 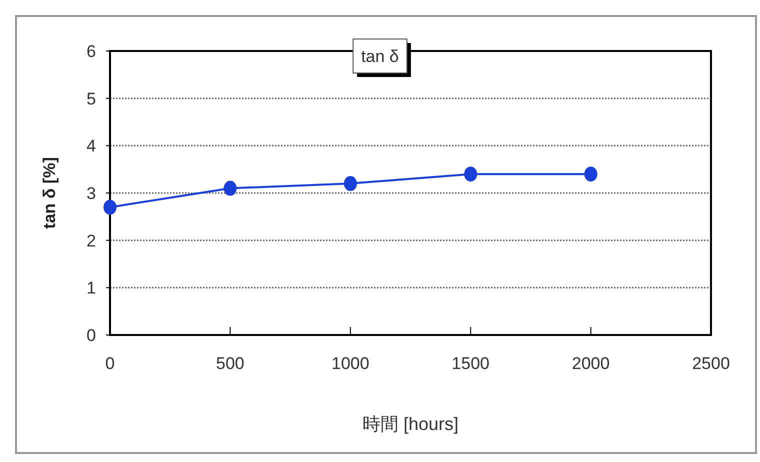 I want to click on y-tick-label: 5, so click(x=91, y=98).